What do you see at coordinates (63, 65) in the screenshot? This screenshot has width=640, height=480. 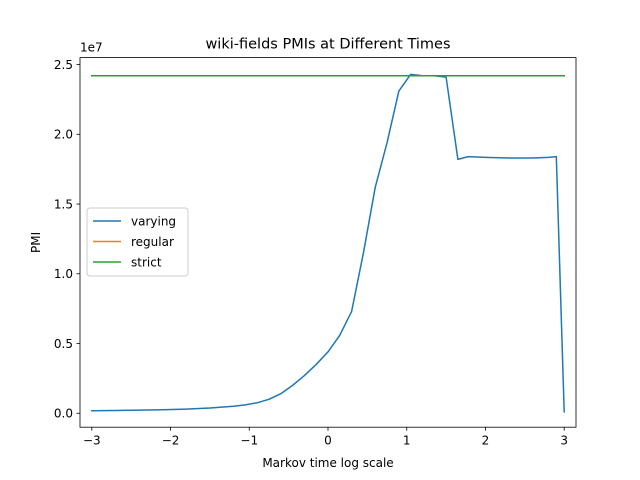 I see `y-tick-label: 2.5` at bounding box center [63, 65].